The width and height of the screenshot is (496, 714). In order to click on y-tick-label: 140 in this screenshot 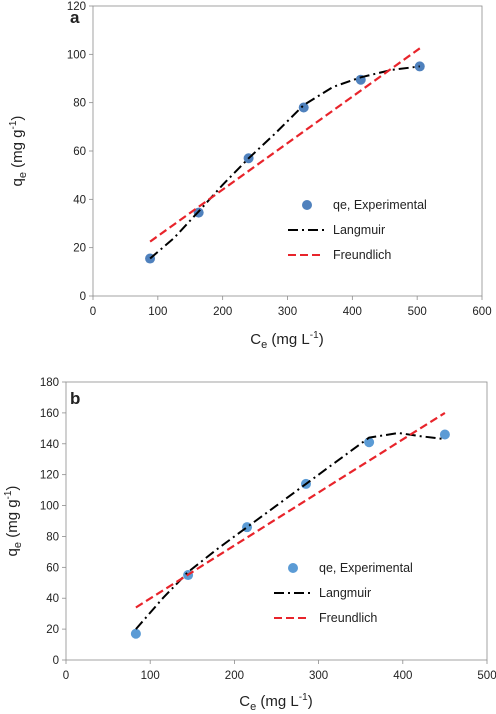, I will do `click(49, 445)`.